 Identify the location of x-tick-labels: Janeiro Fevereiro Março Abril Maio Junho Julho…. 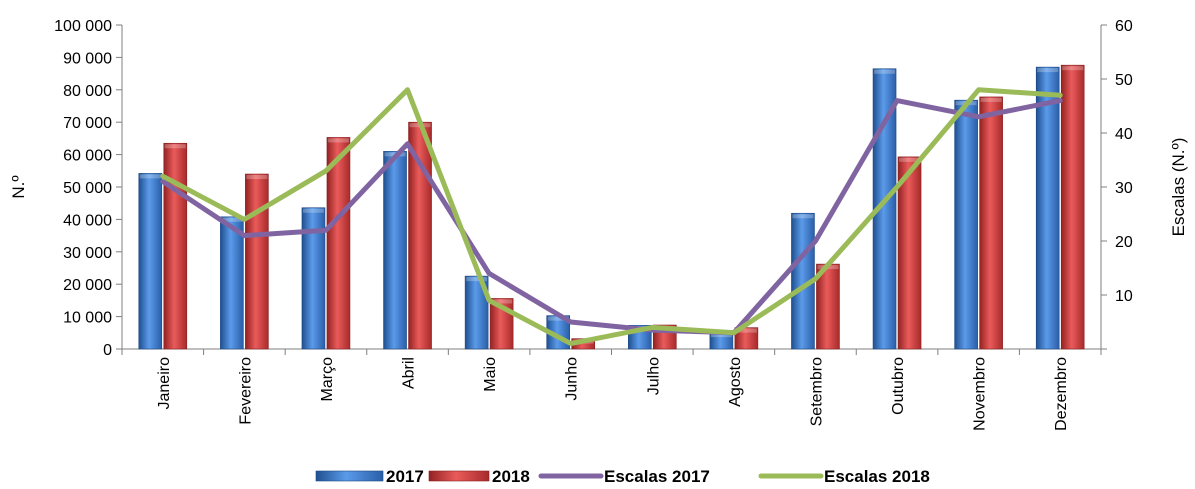
(613, 394).